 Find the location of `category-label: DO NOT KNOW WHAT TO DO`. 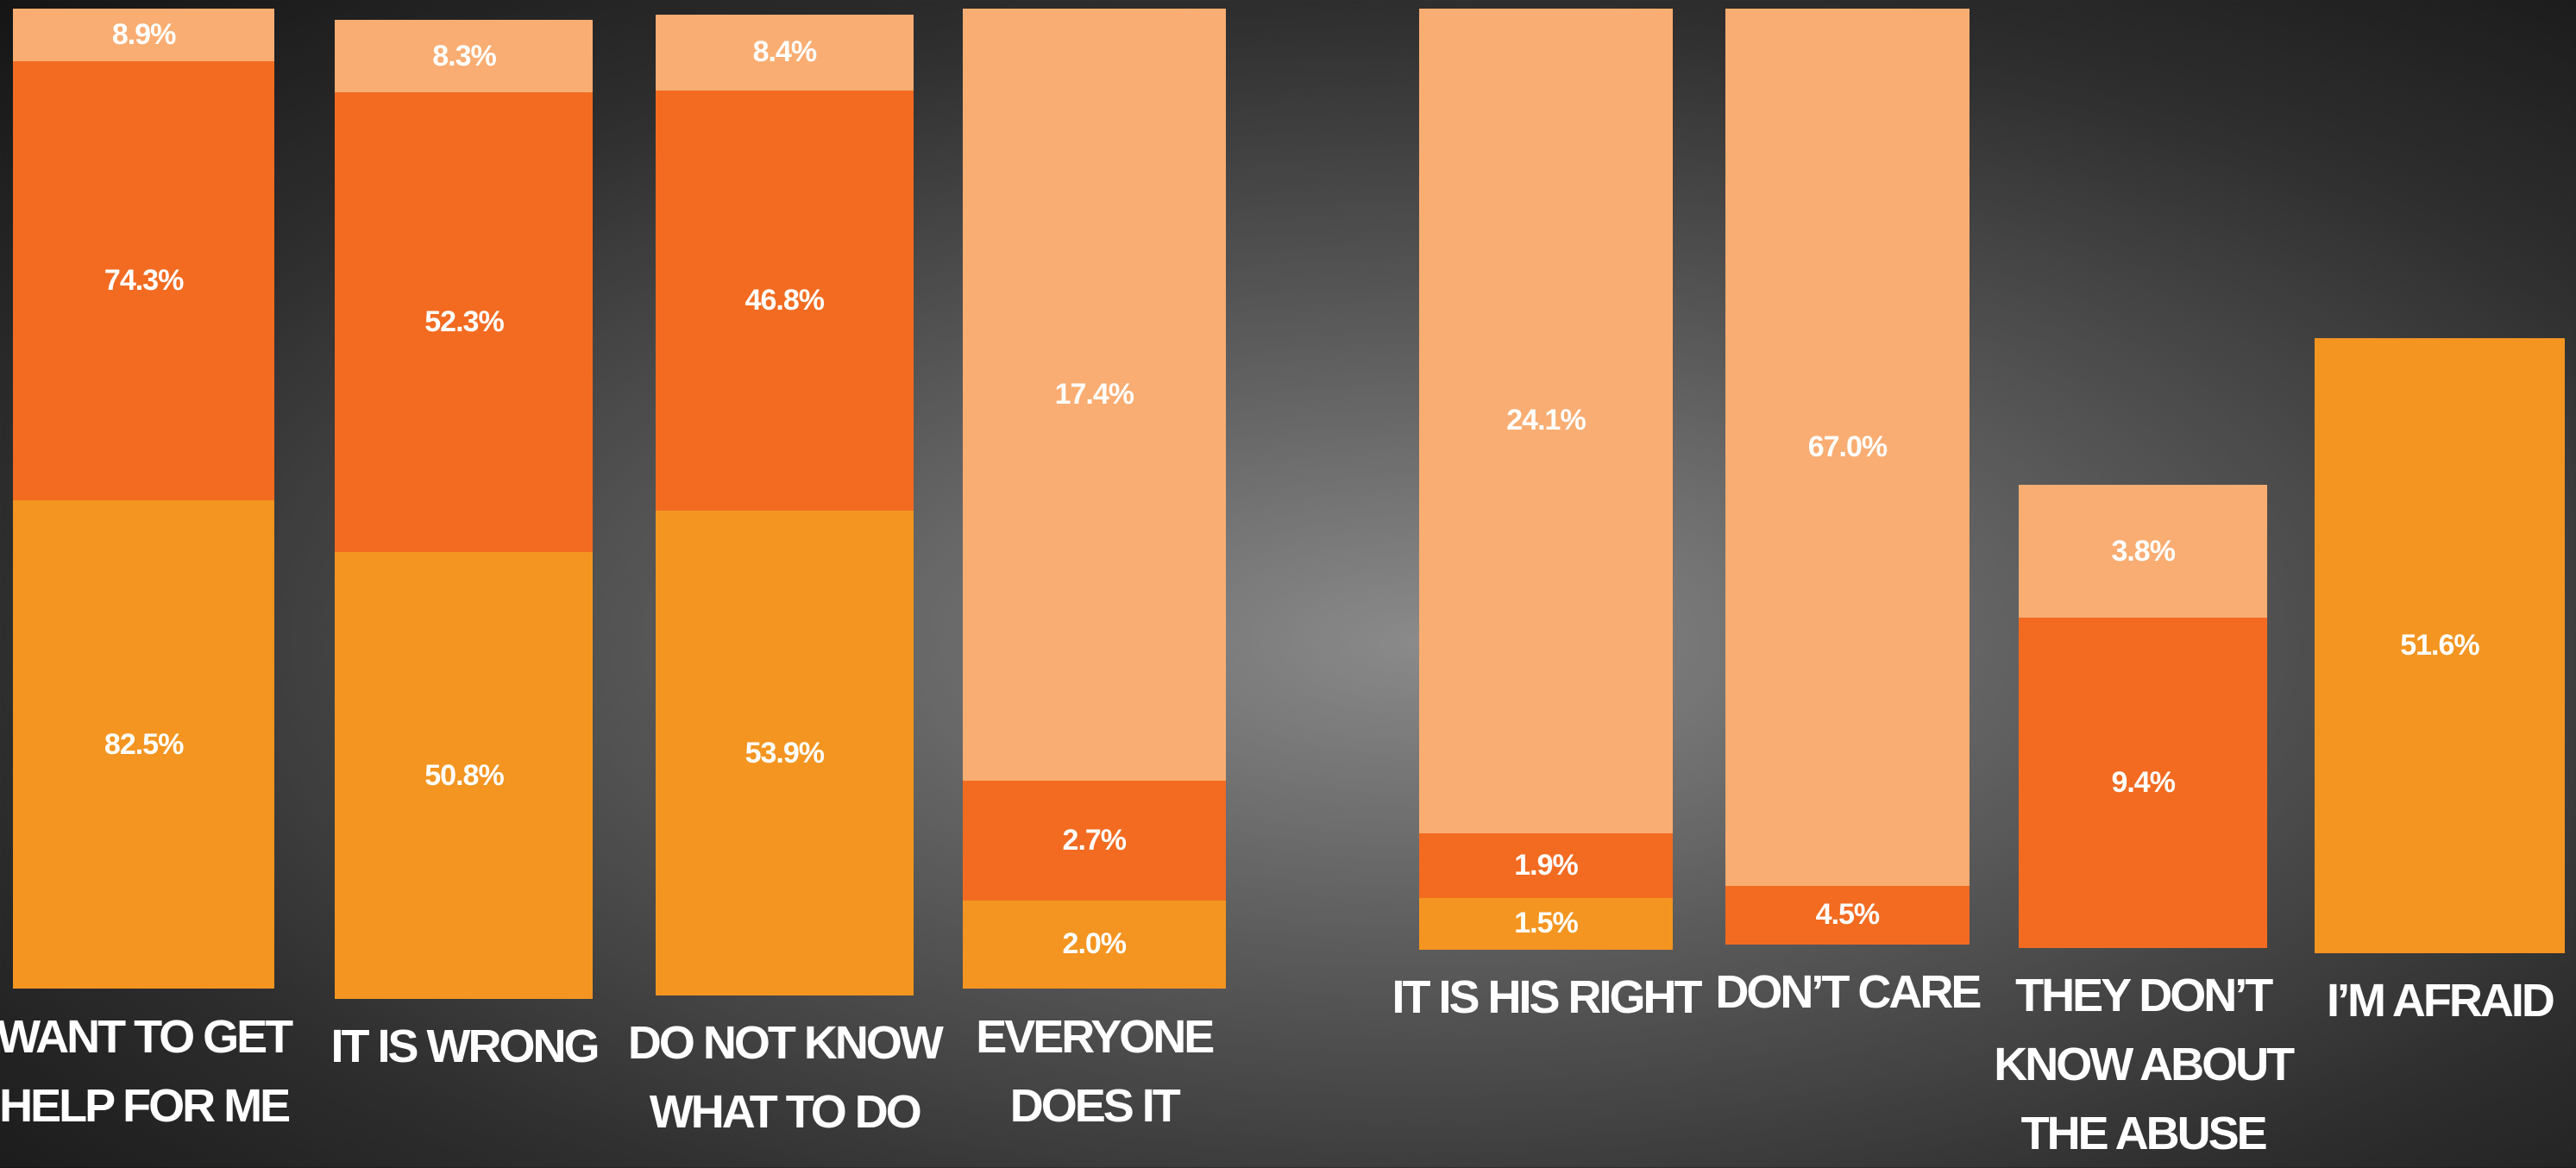

category-label: DO NOT KNOW WHAT TO DO is located at coordinates (785, 1078).